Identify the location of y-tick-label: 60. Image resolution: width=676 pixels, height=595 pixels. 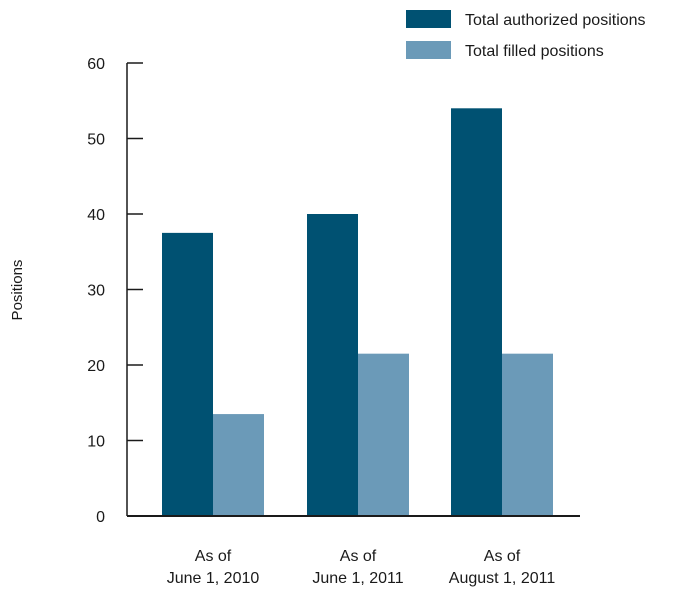
(96, 64).